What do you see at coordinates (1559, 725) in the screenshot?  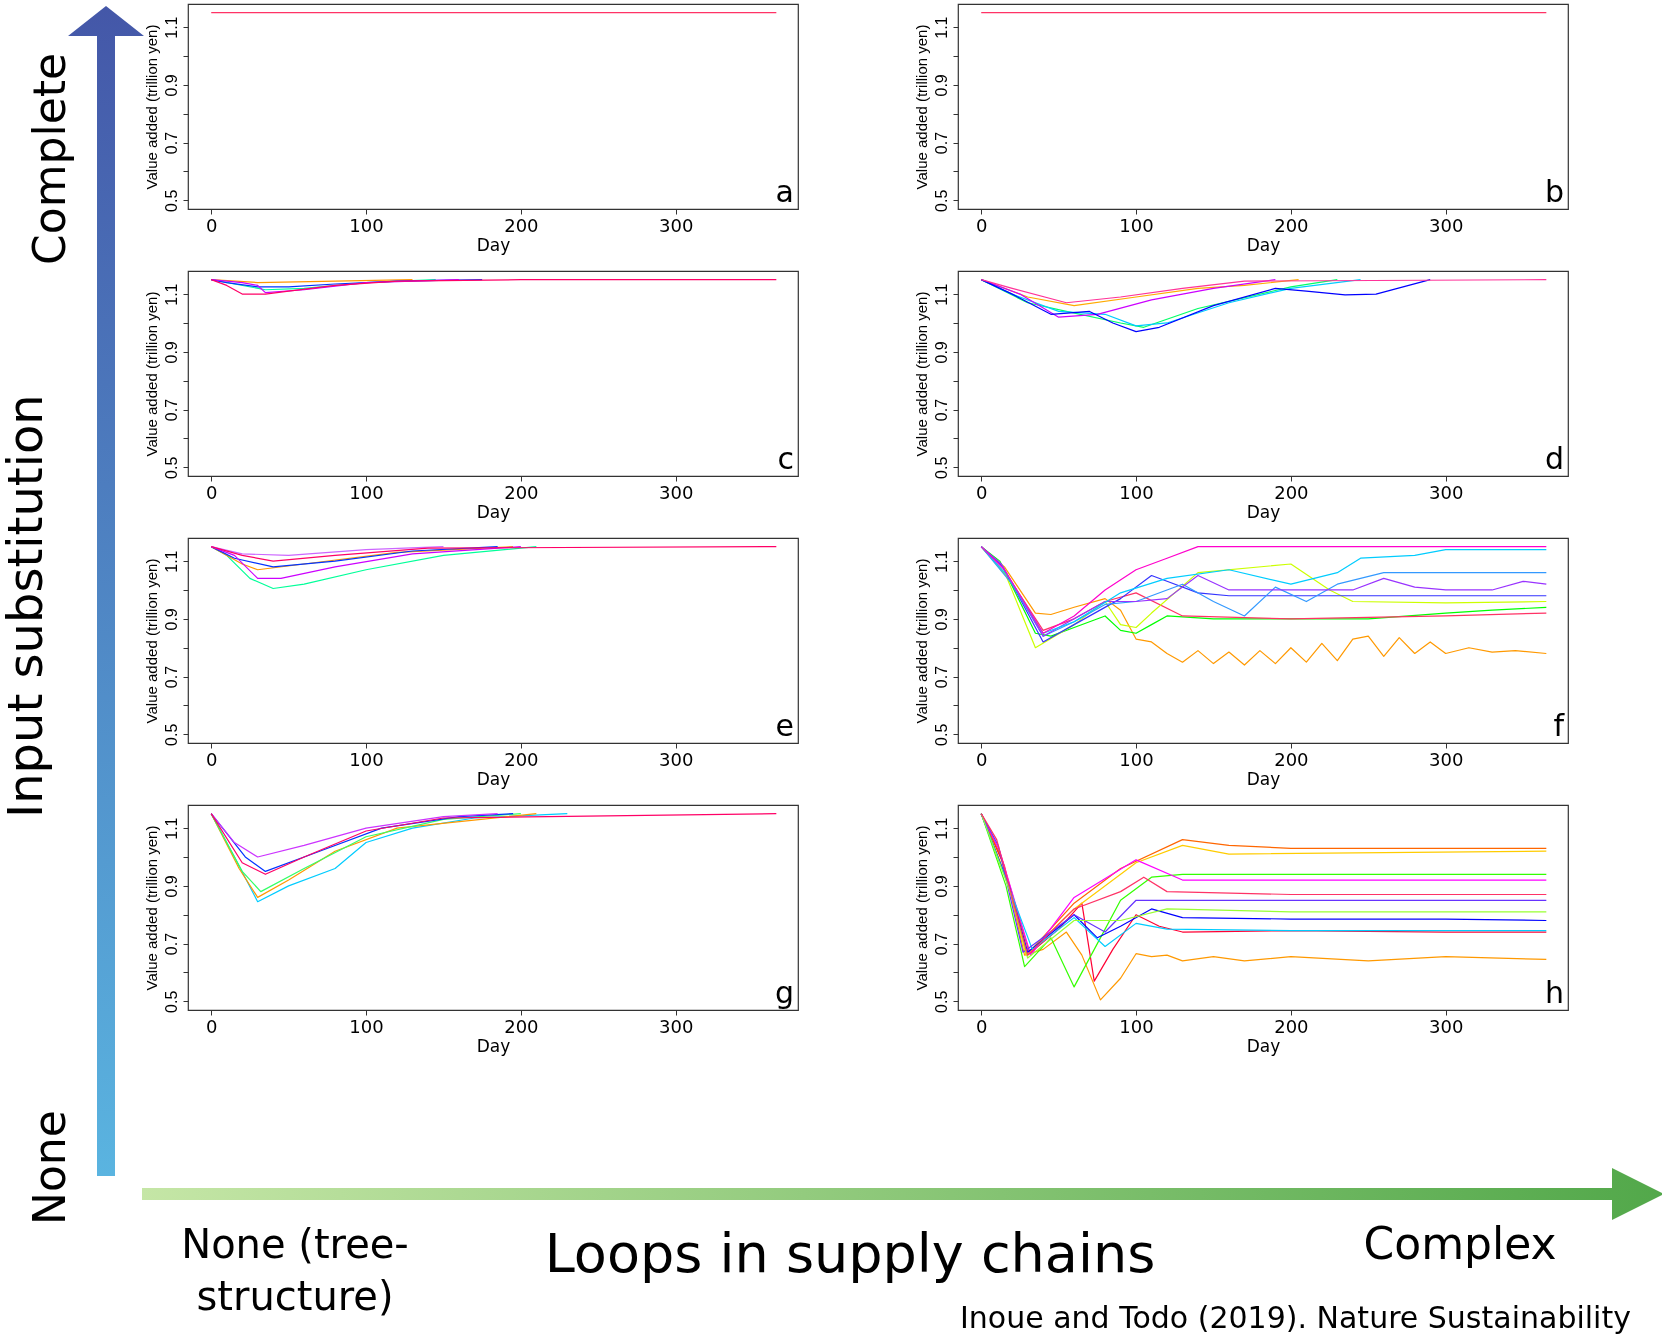 I see `annotation: f` at bounding box center [1559, 725].